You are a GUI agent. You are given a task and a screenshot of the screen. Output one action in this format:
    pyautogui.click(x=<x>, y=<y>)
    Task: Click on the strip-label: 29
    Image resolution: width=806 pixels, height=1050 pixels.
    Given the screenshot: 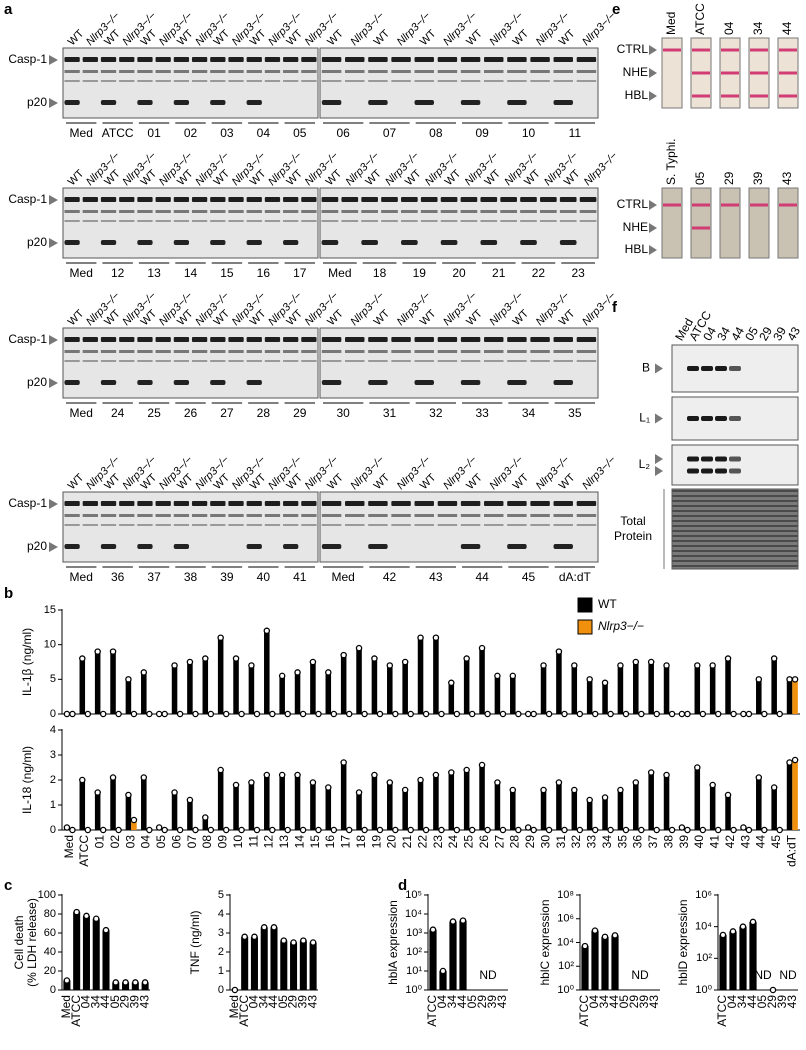 What is the action you would take?
    pyautogui.click(x=729, y=178)
    